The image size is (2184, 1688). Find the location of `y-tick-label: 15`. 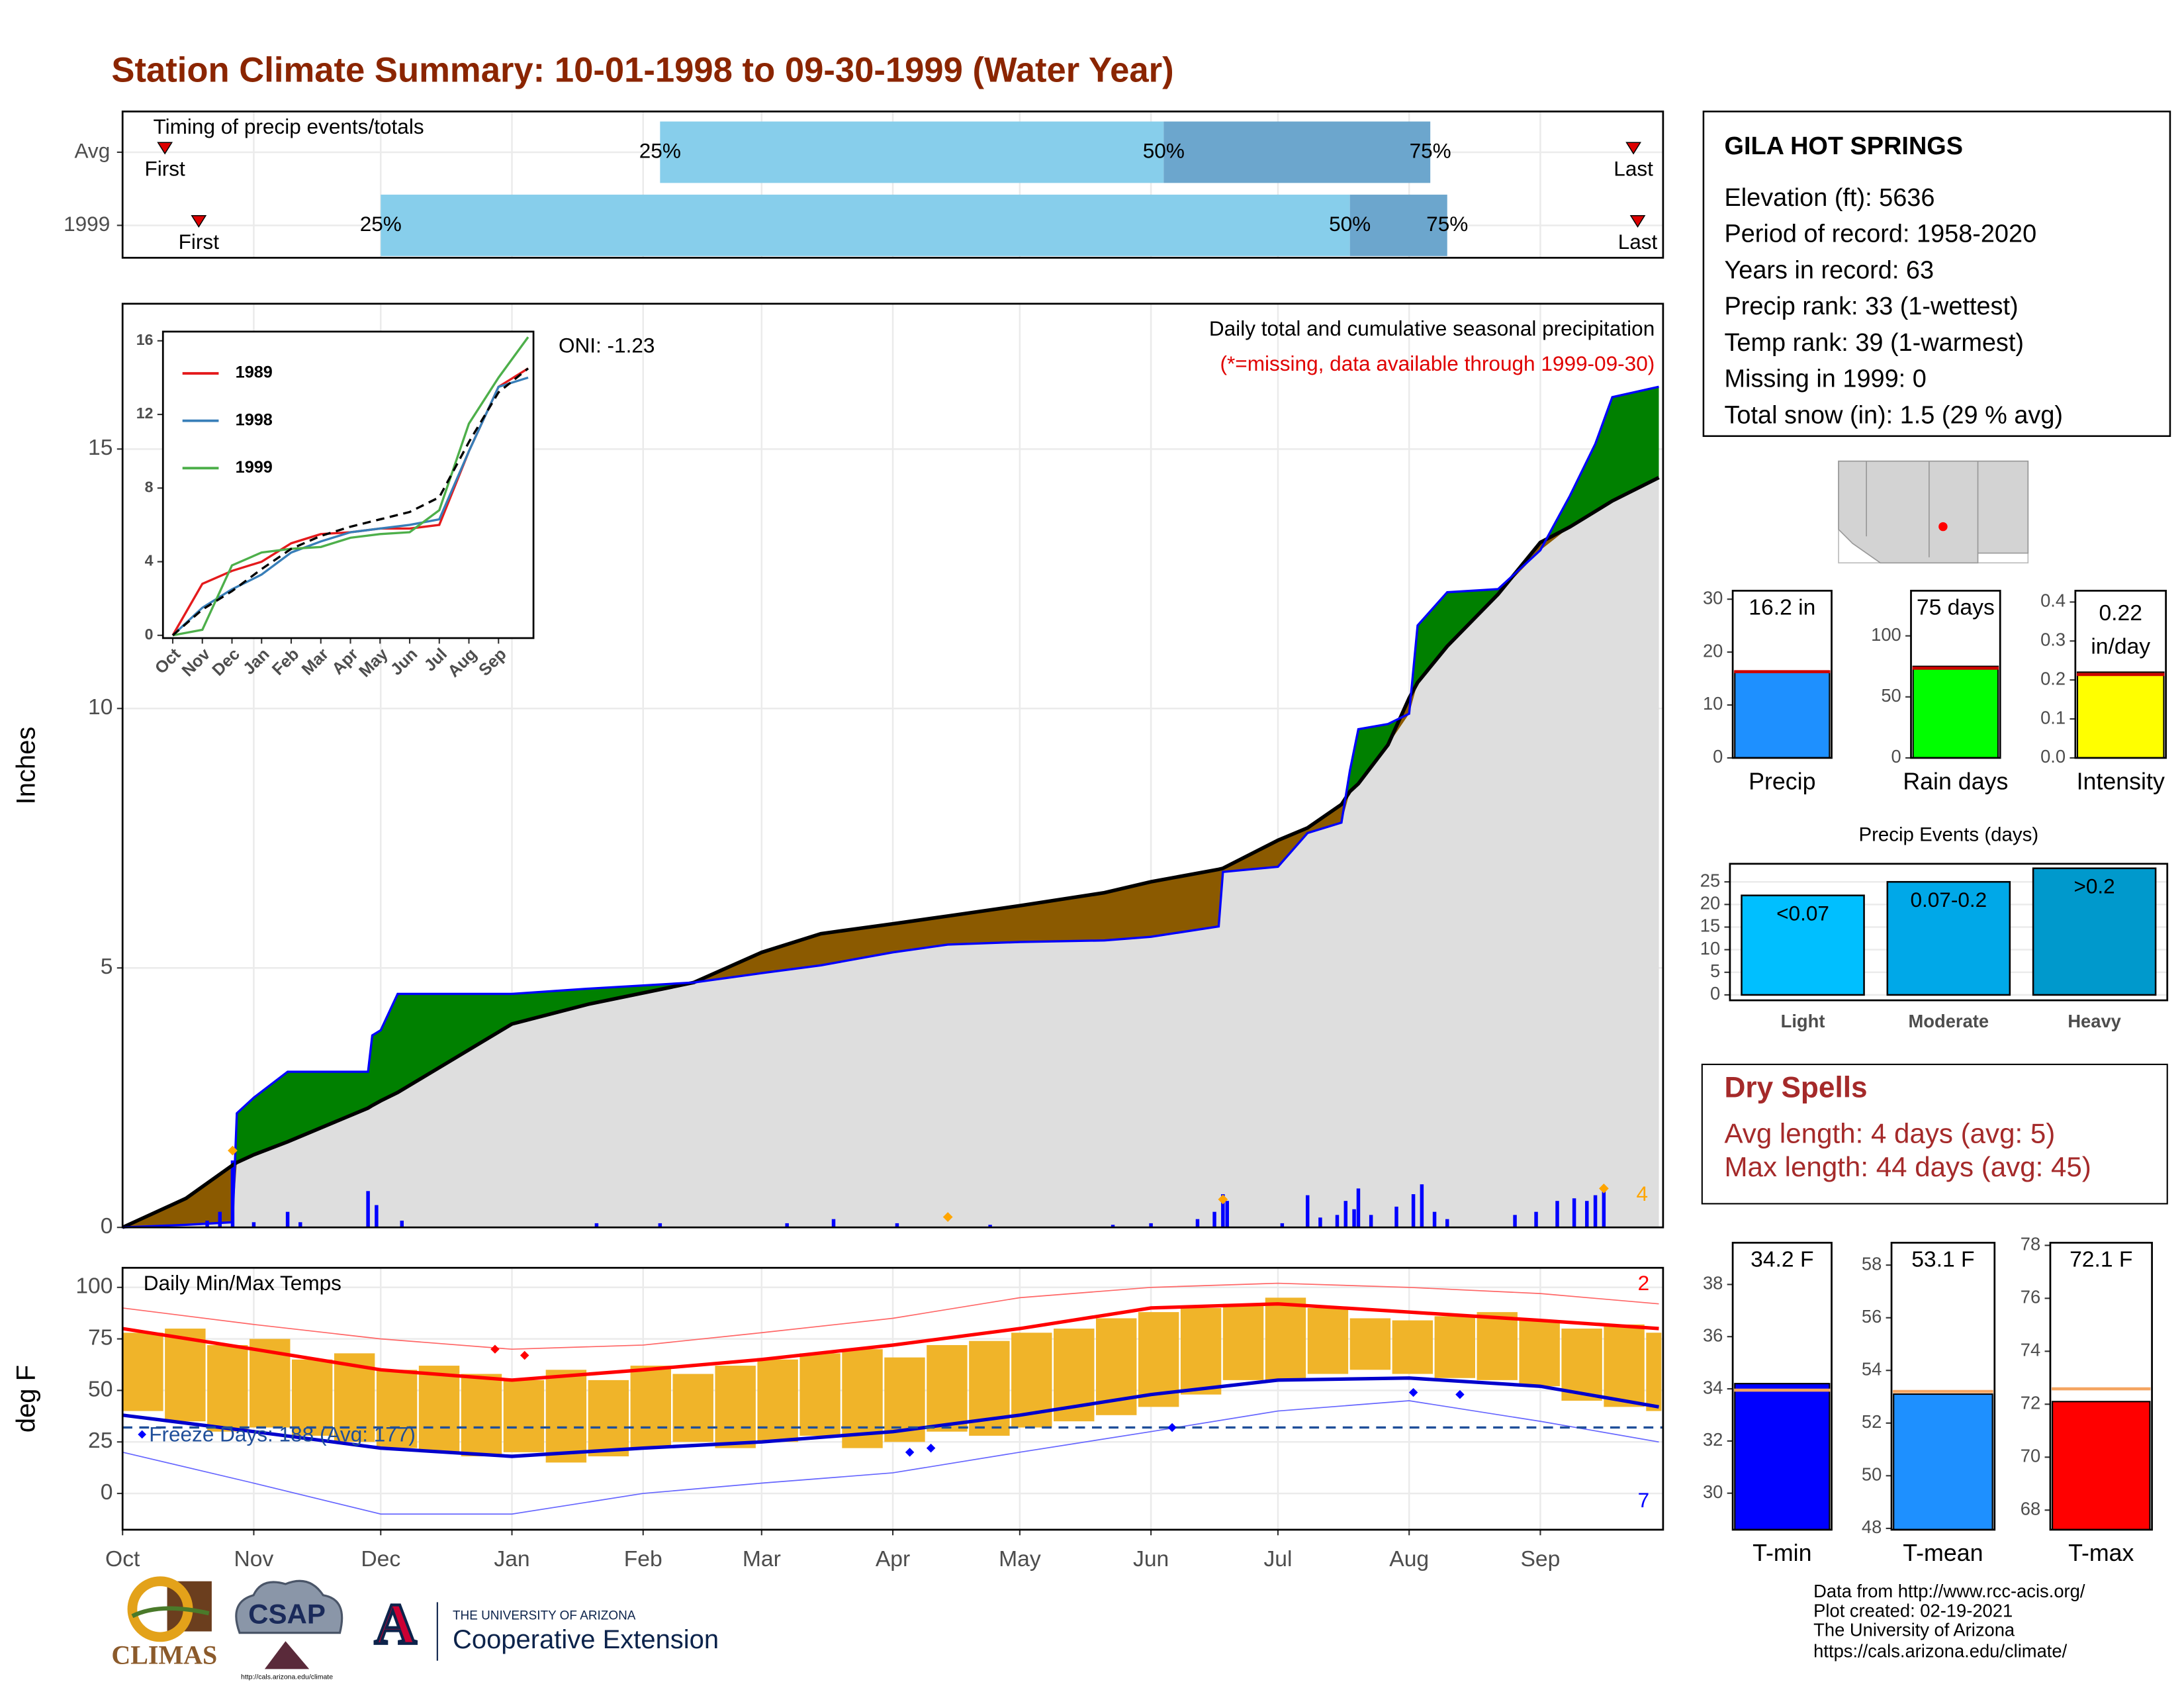

y-tick-label: 15 is located at coordinates (100, 448).